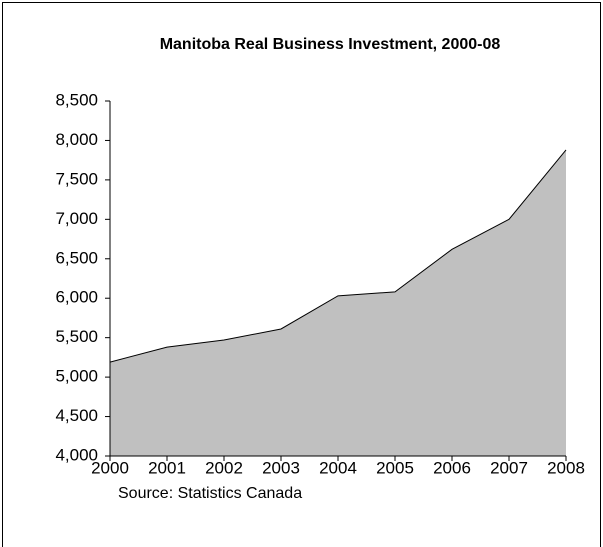  Describe the element at coordinates (566, 467) in the screenshot. I see `x-tick-label: 2008` at that location.